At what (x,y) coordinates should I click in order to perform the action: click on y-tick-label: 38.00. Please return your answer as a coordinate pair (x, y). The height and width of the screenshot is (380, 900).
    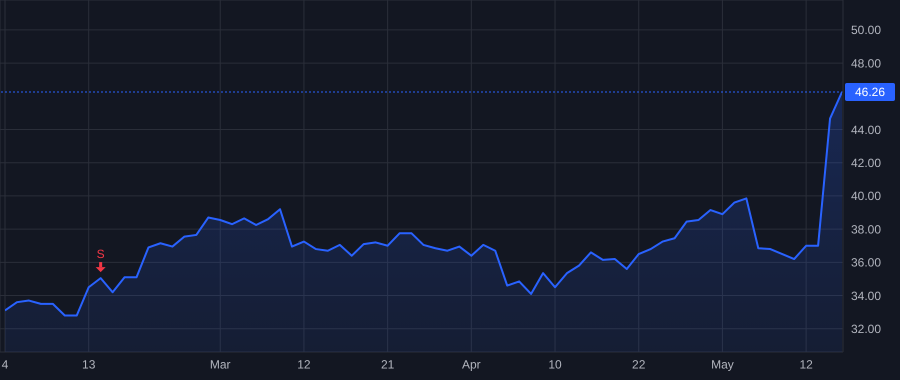
    Looking at the image, I should click on (866, 229).